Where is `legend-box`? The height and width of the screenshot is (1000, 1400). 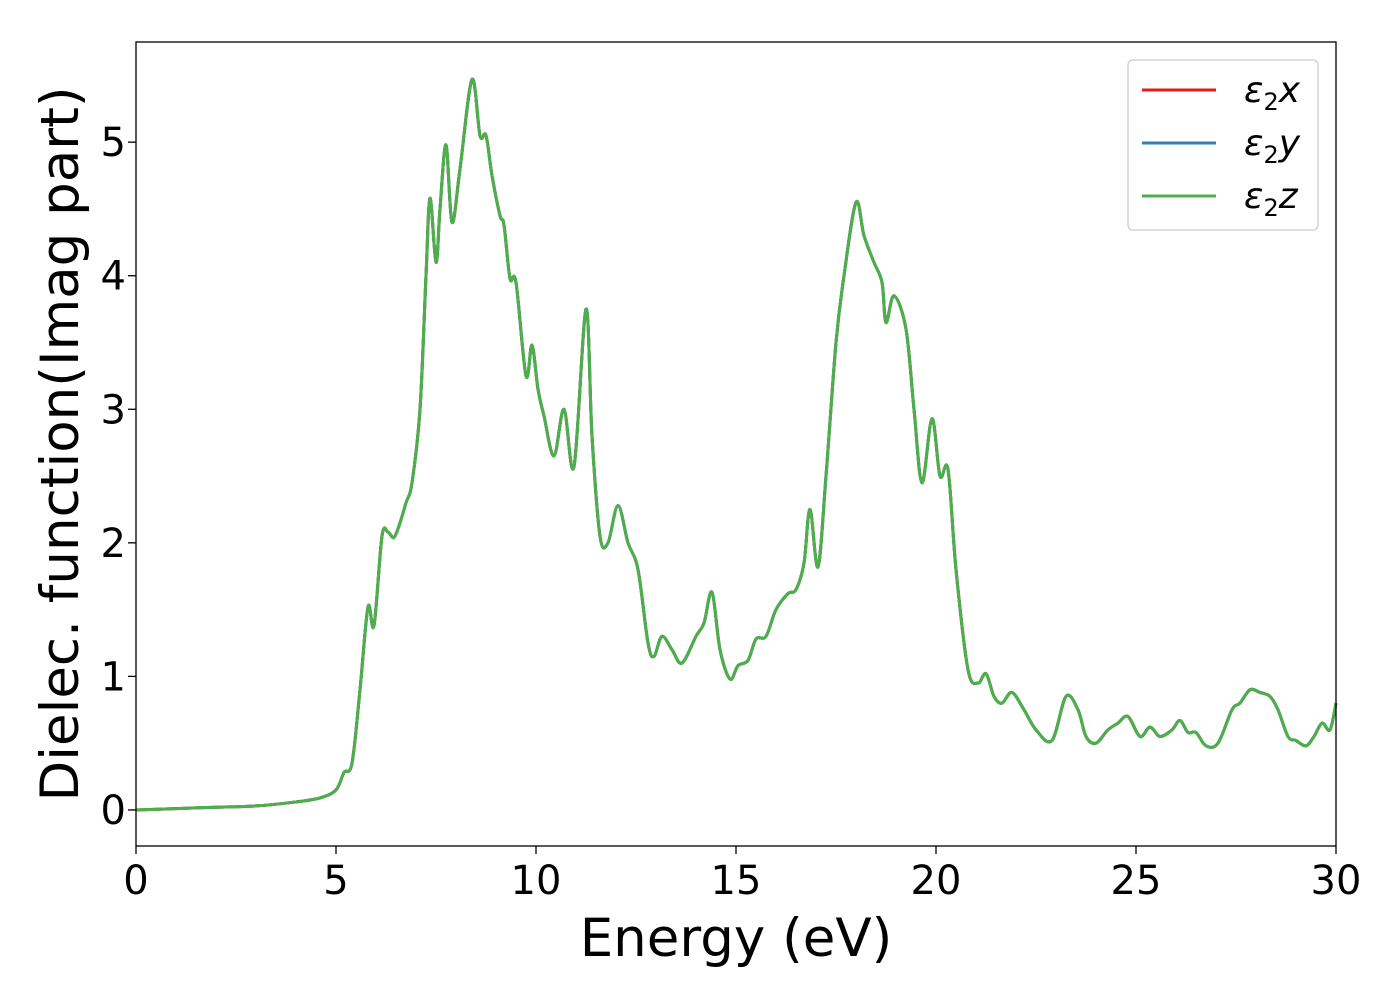
legend-box is located at coordinates (1223, 145).